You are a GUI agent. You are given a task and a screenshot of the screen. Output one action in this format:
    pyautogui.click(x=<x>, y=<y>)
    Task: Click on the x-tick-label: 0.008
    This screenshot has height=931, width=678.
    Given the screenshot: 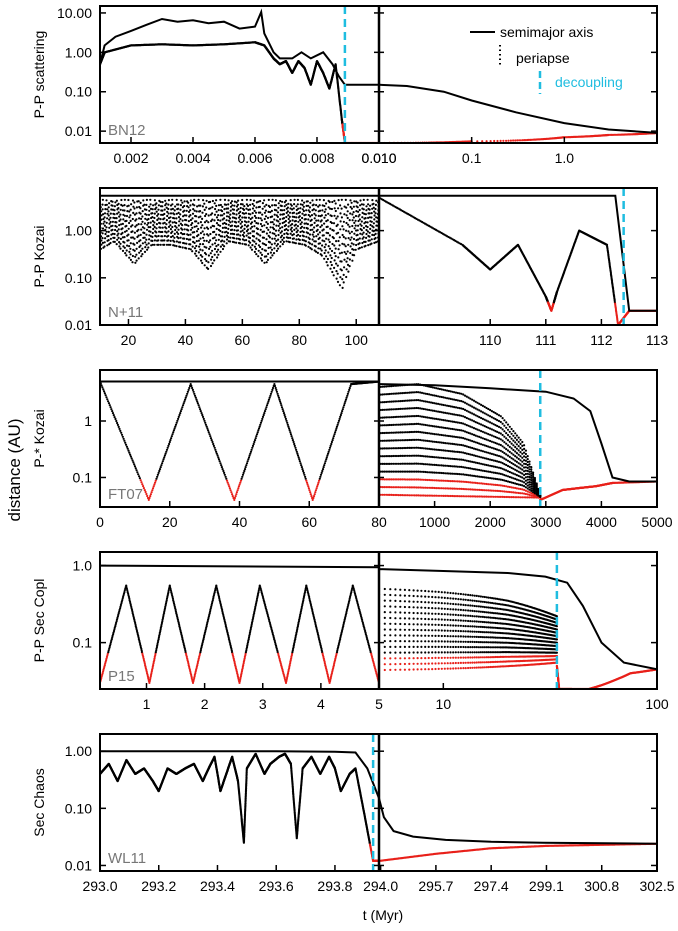 What is the action you would take?
    pyautogui.click(x=316, y=158)
    